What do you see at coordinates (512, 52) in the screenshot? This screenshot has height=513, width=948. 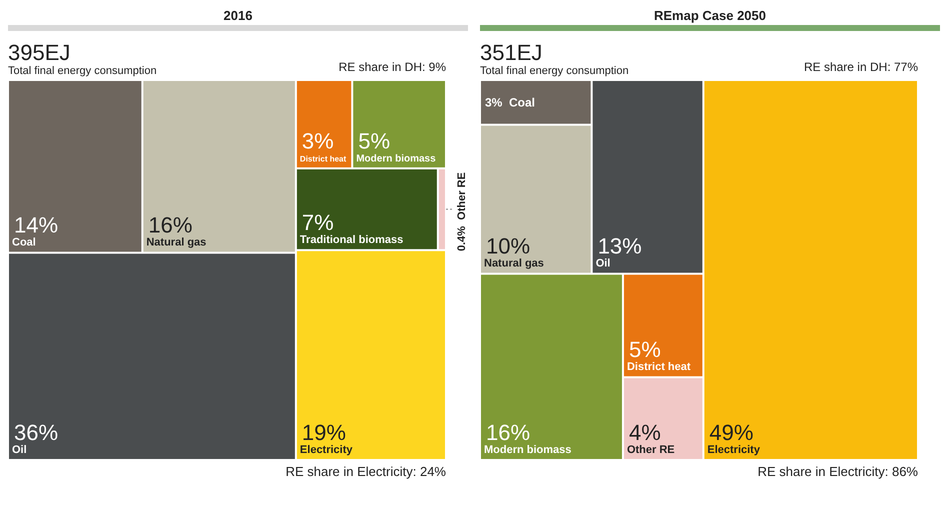 I see `text: 351EJ` at bounding box center [512, 52].